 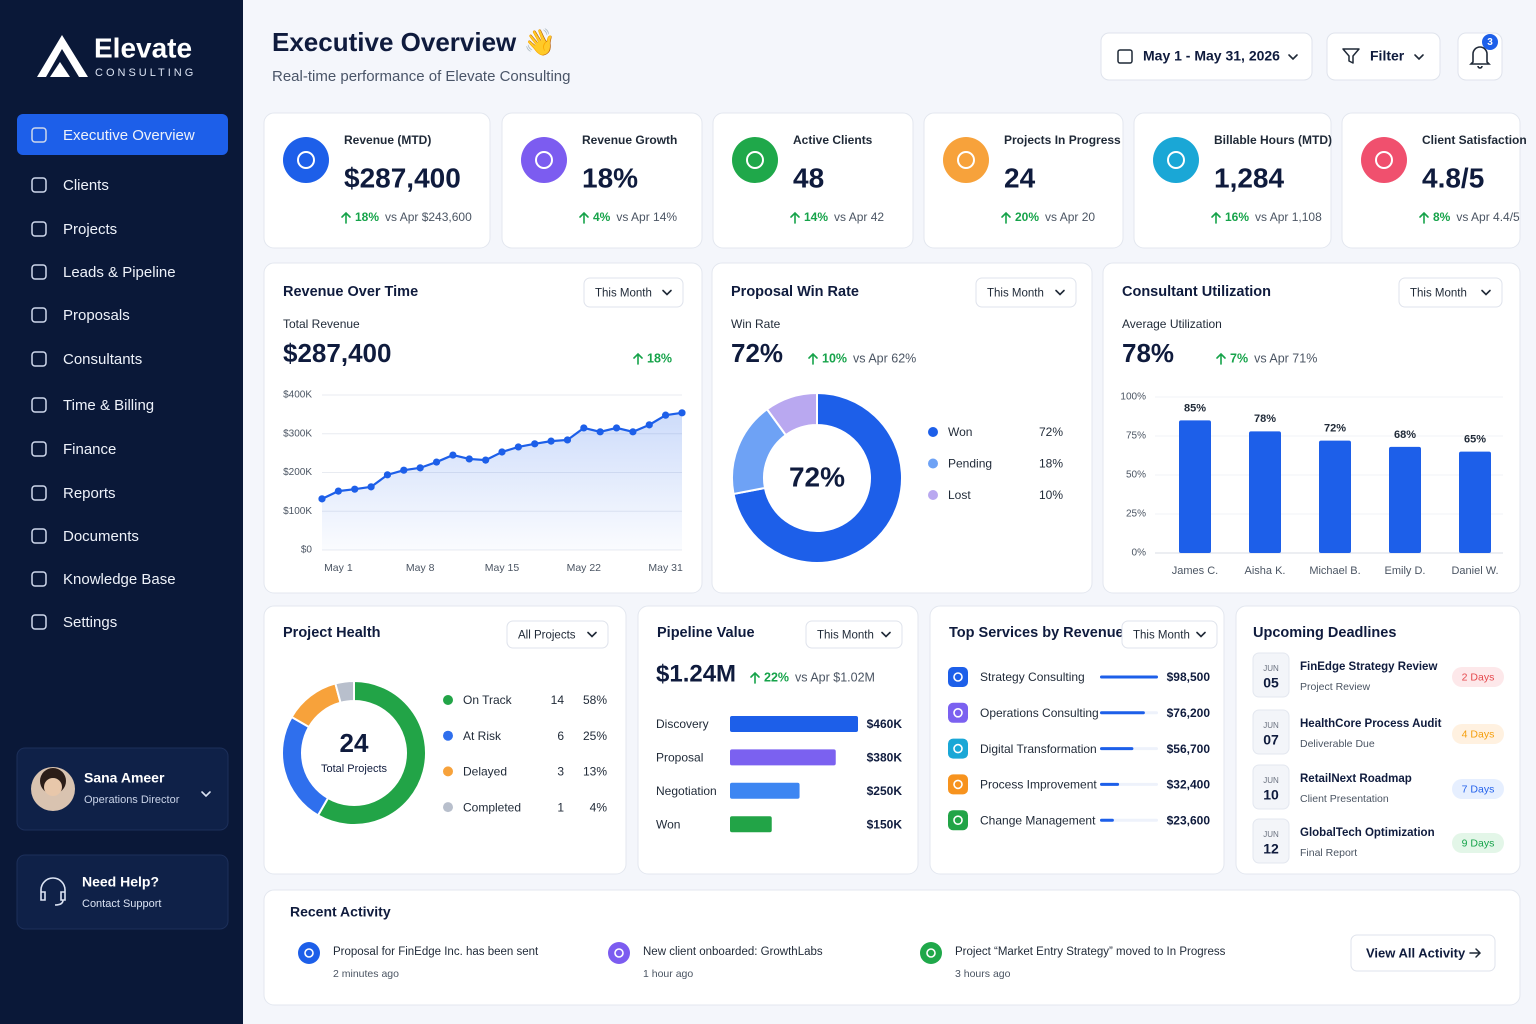 I want to click on bar-label: Discovery, so click(x=682, y=724).